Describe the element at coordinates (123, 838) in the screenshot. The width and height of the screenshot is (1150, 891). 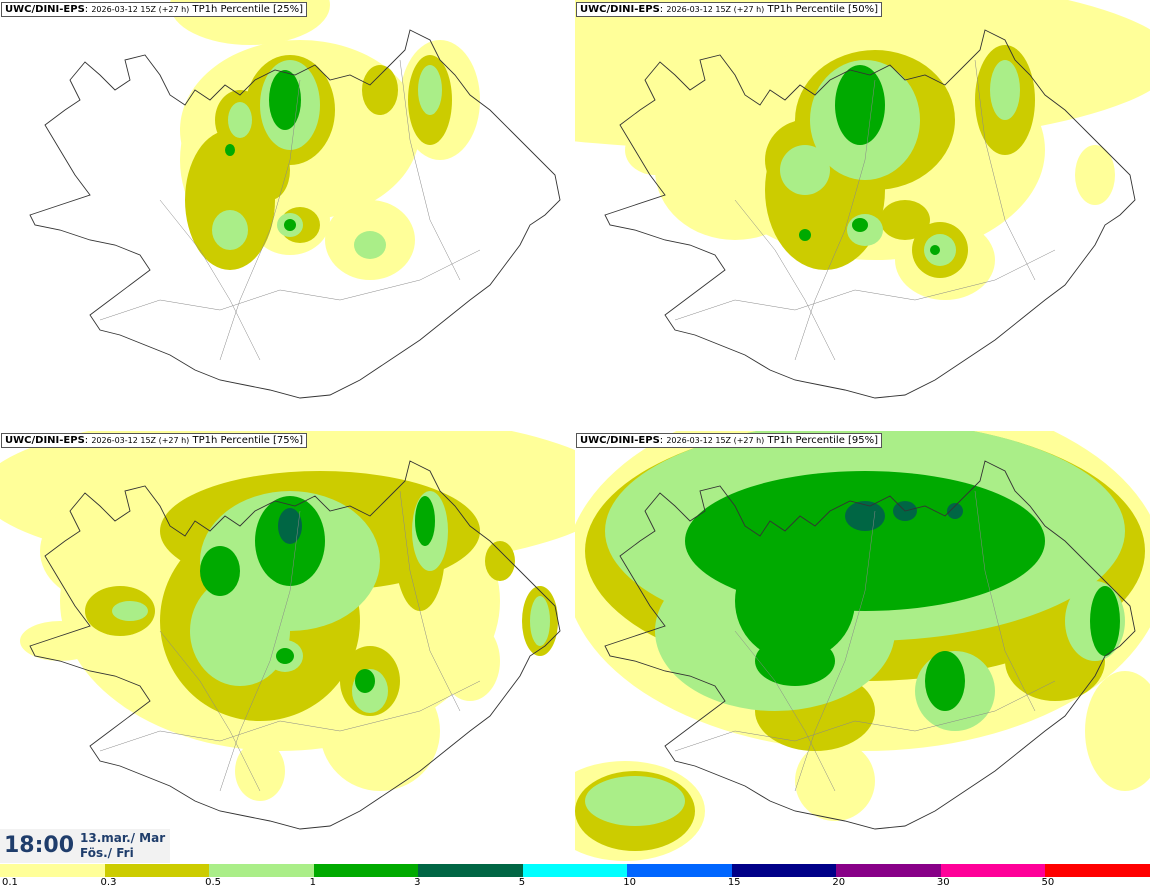
I see `valid-date: 13.mar./ Mar` at that location.